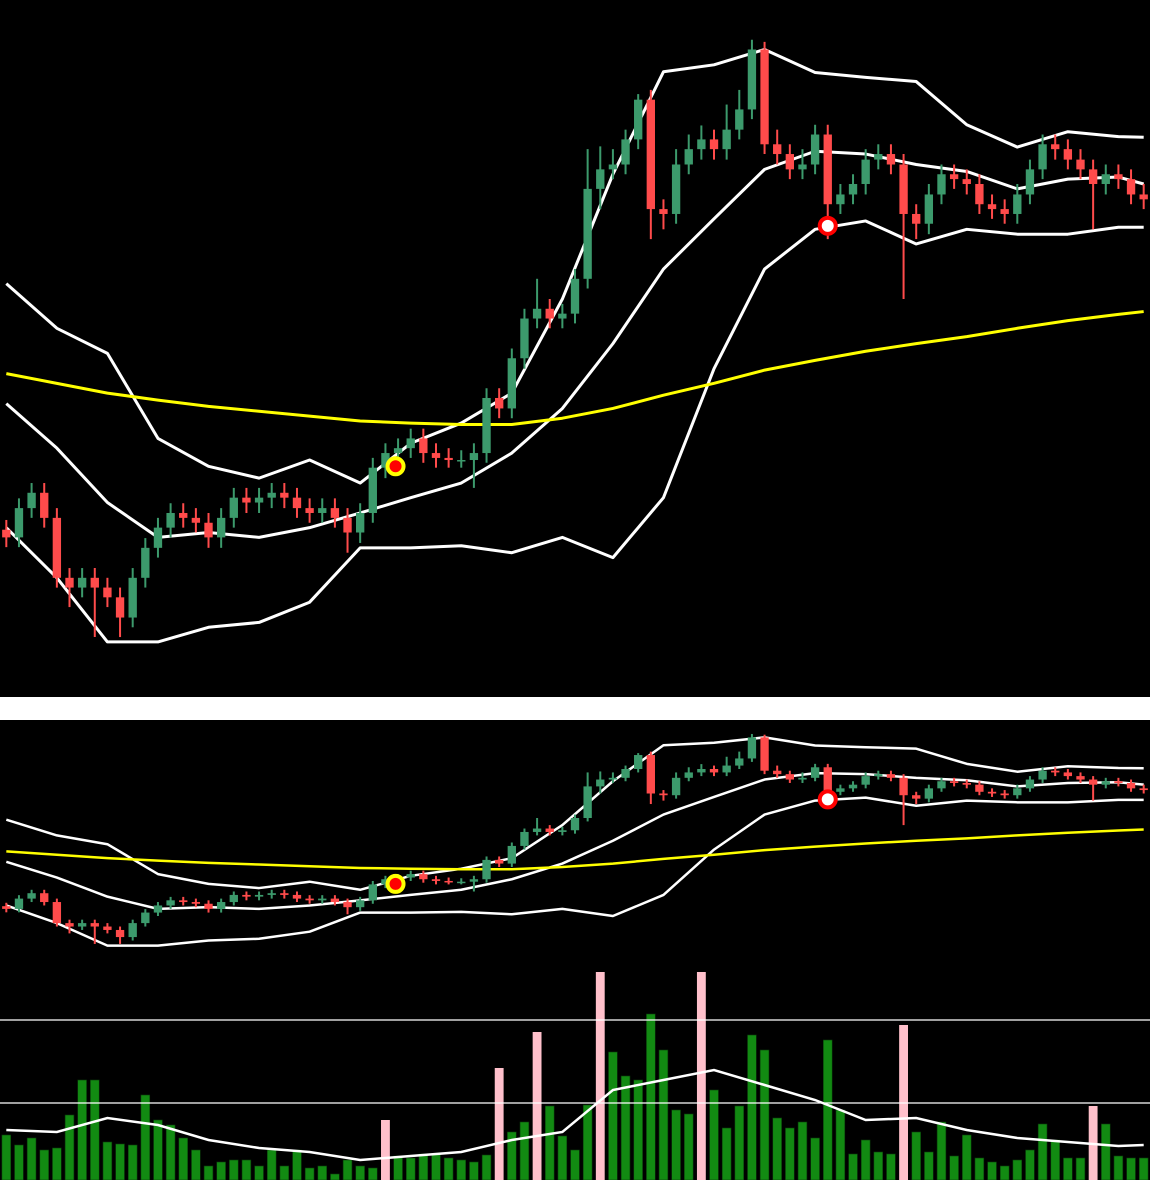  Describe the element at coordinates (574, 871) in the screenshot. I see `overlay-line` at that location.